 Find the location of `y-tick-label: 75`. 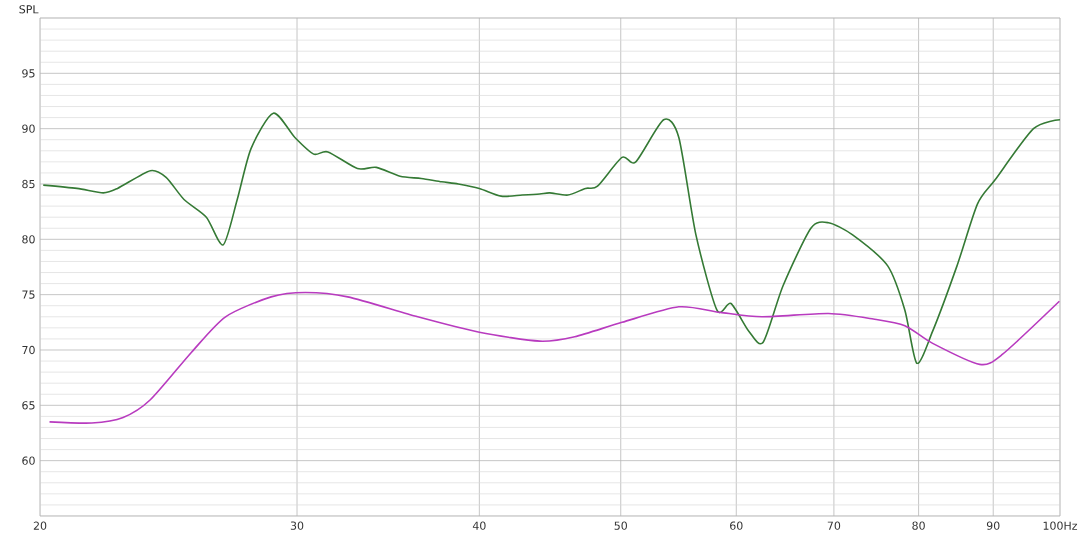

y-tick-label: 75 is located at coordinates (28, 294).